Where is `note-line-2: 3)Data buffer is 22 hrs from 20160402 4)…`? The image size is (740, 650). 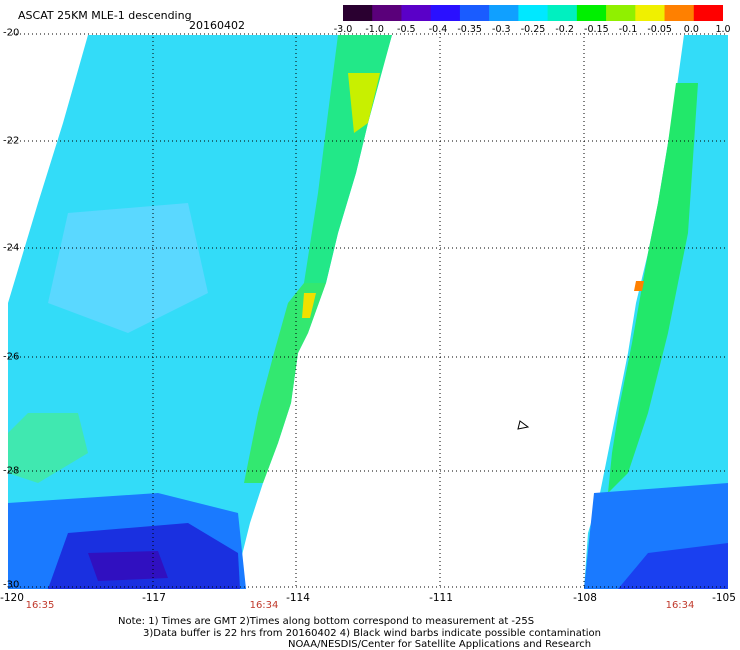
note-line-2: 3)Data buffer is 22 hrs from 20160402 4)… is located at coordinates (372, 633).